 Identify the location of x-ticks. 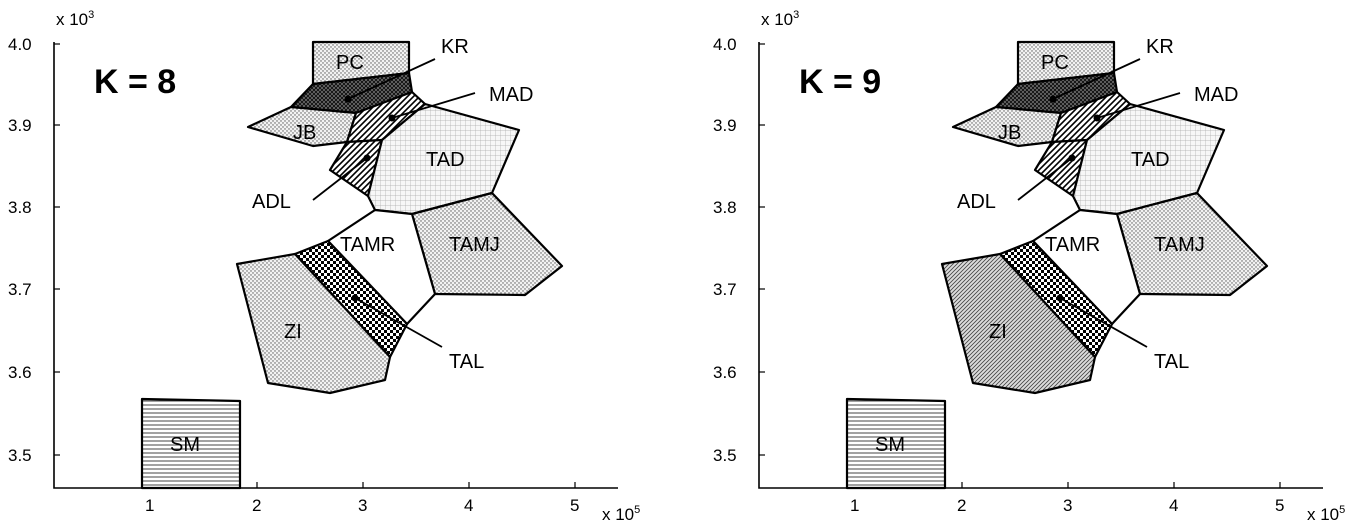
(362, 485).